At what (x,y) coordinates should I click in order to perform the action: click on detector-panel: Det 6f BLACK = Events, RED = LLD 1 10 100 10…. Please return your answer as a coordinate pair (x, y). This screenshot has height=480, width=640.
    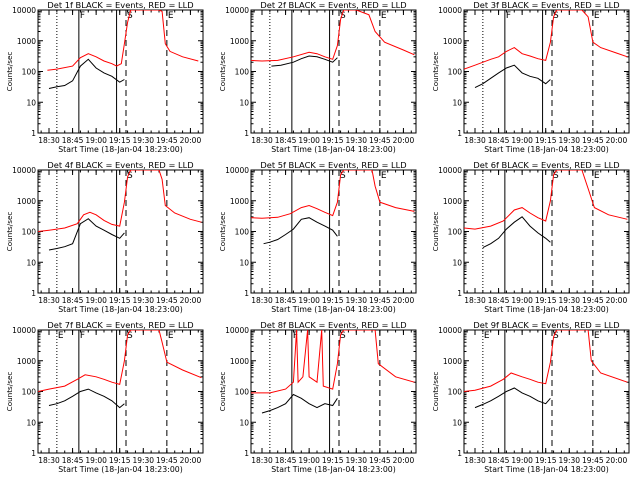
    Looking at the image, I should click on (530, 237).